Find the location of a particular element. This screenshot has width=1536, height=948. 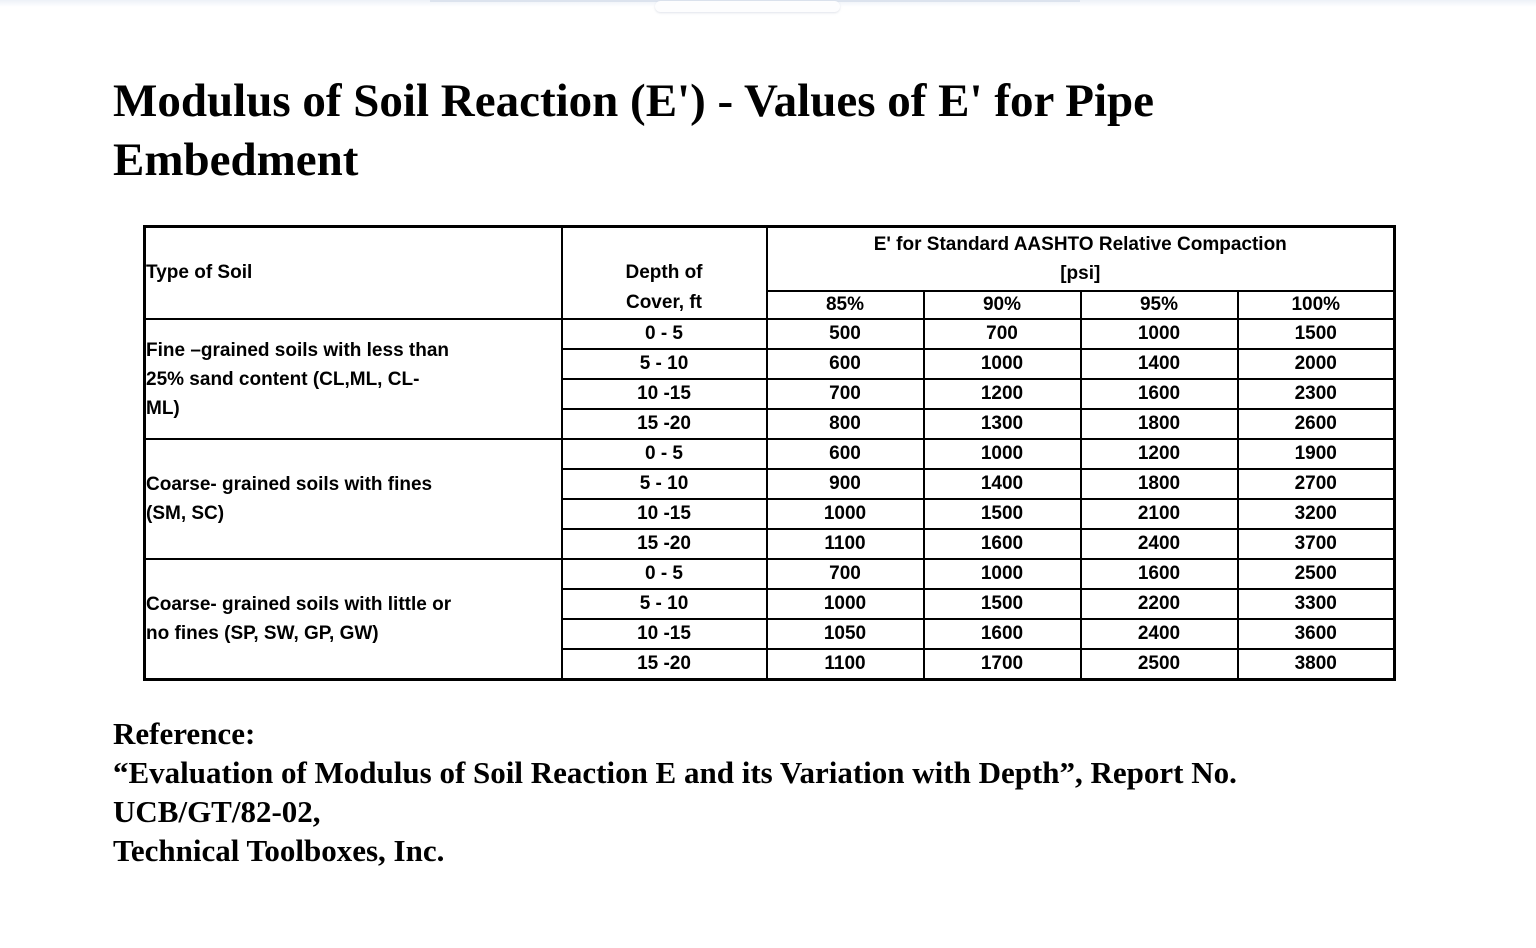

e-value-cell: 500 is located at coordinates (845, 334).